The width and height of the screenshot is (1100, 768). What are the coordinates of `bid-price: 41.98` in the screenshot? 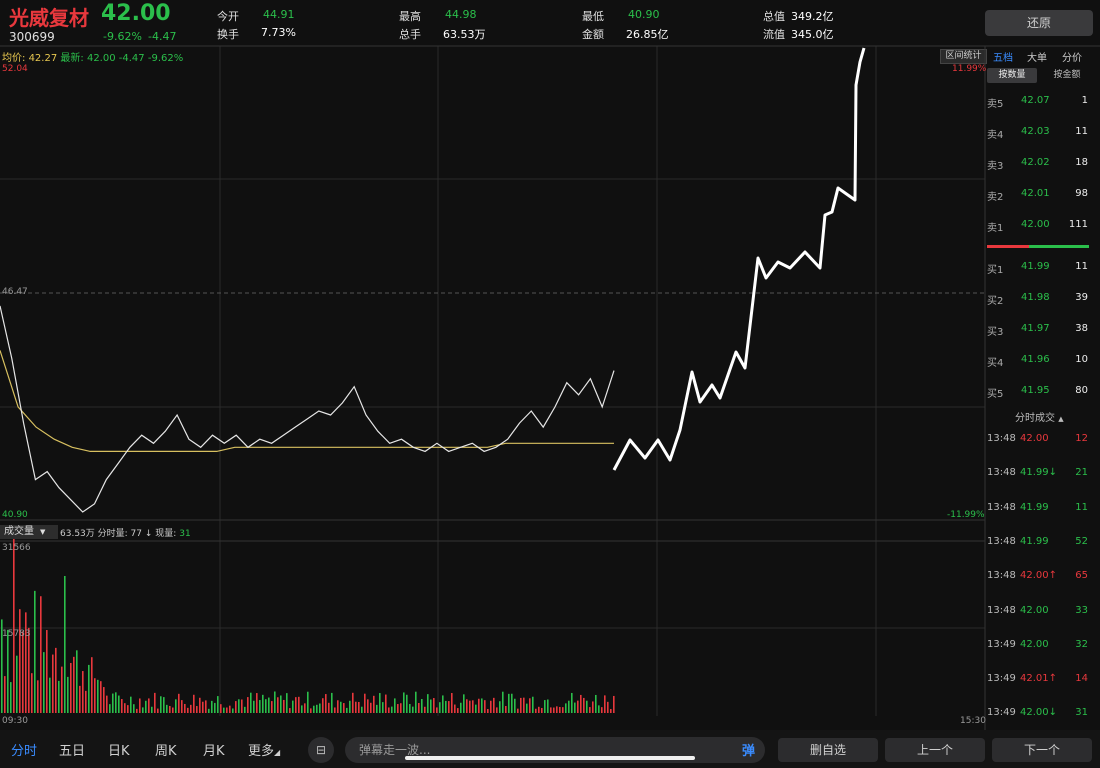 It's located at (1035, 297).